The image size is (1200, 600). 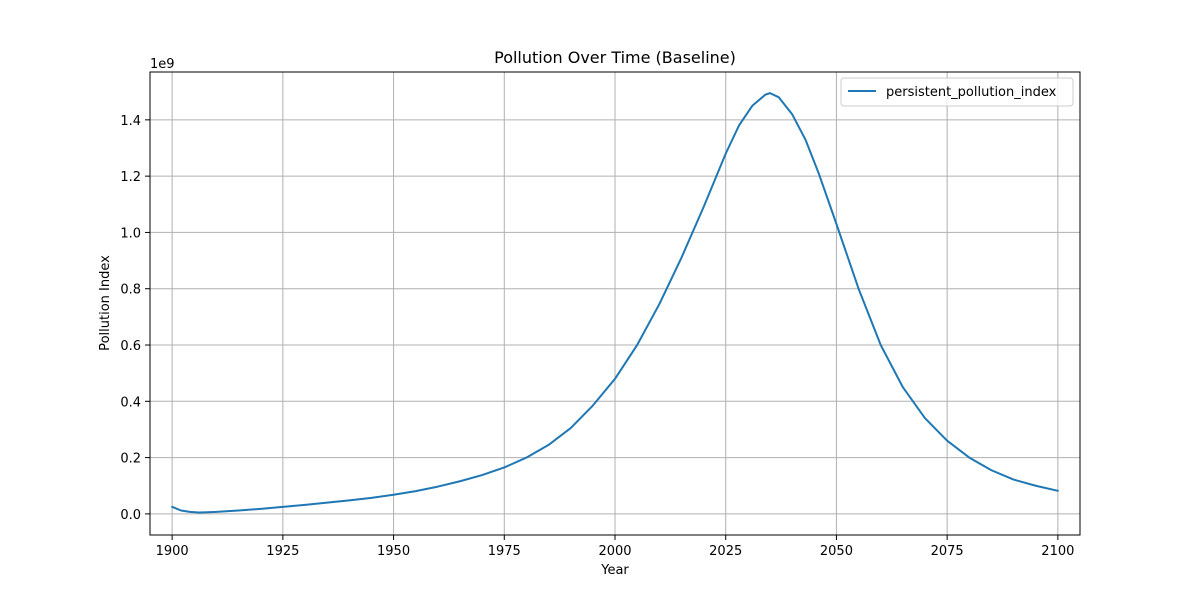 I want to click on y-tick-label: 0.8, so click(x=130, y=290).